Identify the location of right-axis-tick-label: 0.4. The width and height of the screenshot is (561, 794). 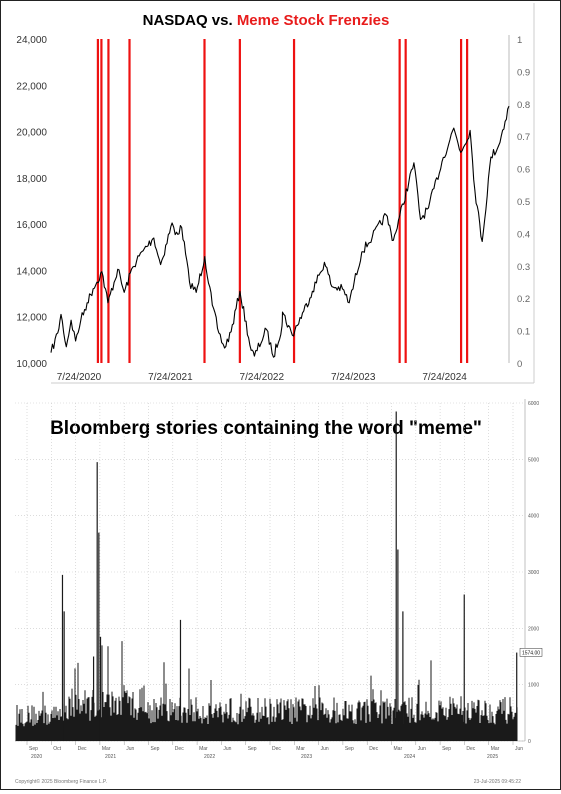
(523, 234).